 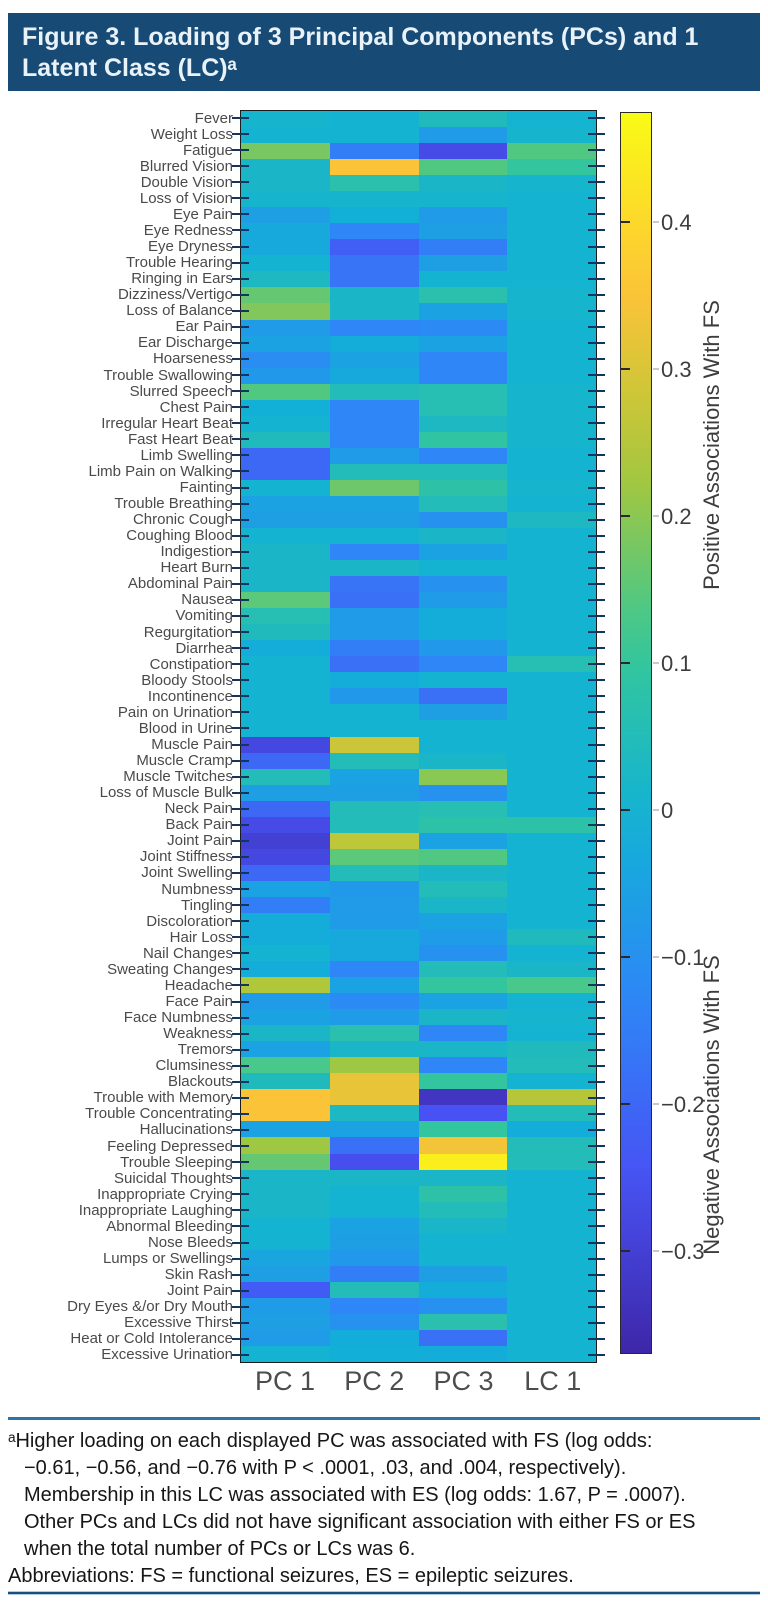 What do you see at coordinates (178, 1323) in the screenshot?
I see `heatmap-row-label: Excessive Thirst` at bounding box center [178, 1323].